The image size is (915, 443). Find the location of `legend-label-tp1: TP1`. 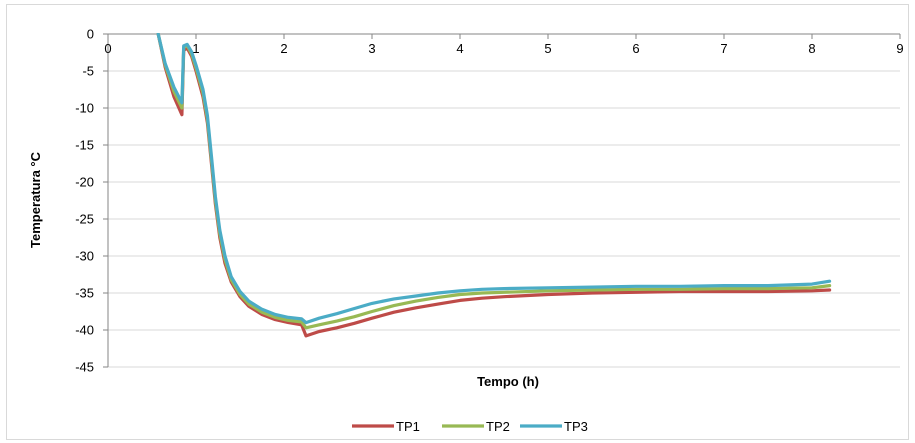

legend-label-tp1: TP1 is located at coordinates (408, 426).